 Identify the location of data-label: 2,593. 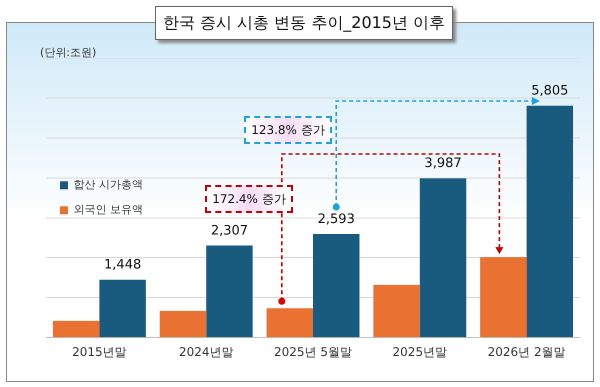
(336, 219).